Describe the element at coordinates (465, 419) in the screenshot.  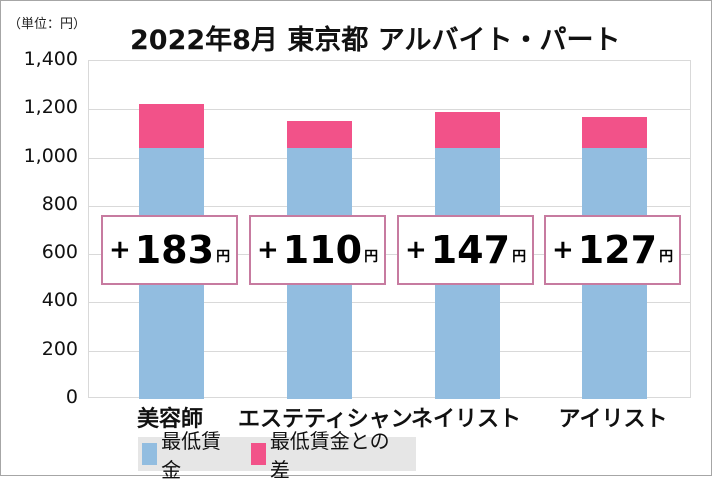
I see `x-category-label: ネイリスト` at that location.